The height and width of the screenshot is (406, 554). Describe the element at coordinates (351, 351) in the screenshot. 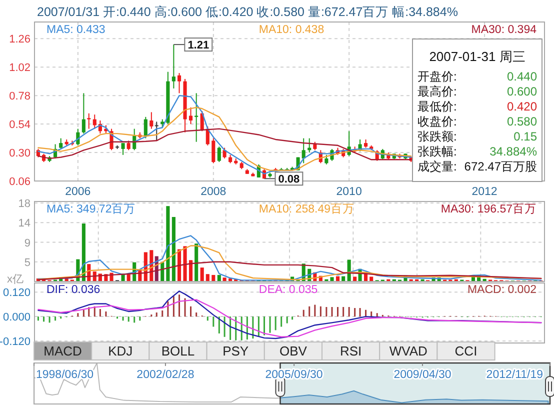

I see `text: RSI` at that location.